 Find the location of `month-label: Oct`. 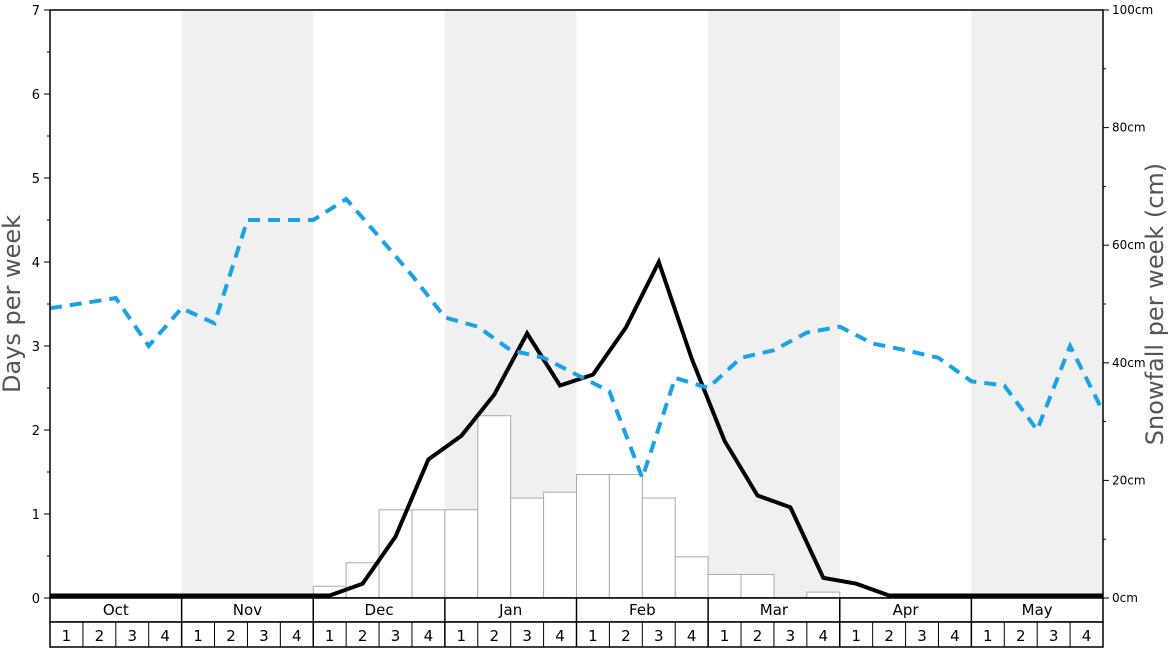

month-label: Oct is located at coordinates (116, 610).